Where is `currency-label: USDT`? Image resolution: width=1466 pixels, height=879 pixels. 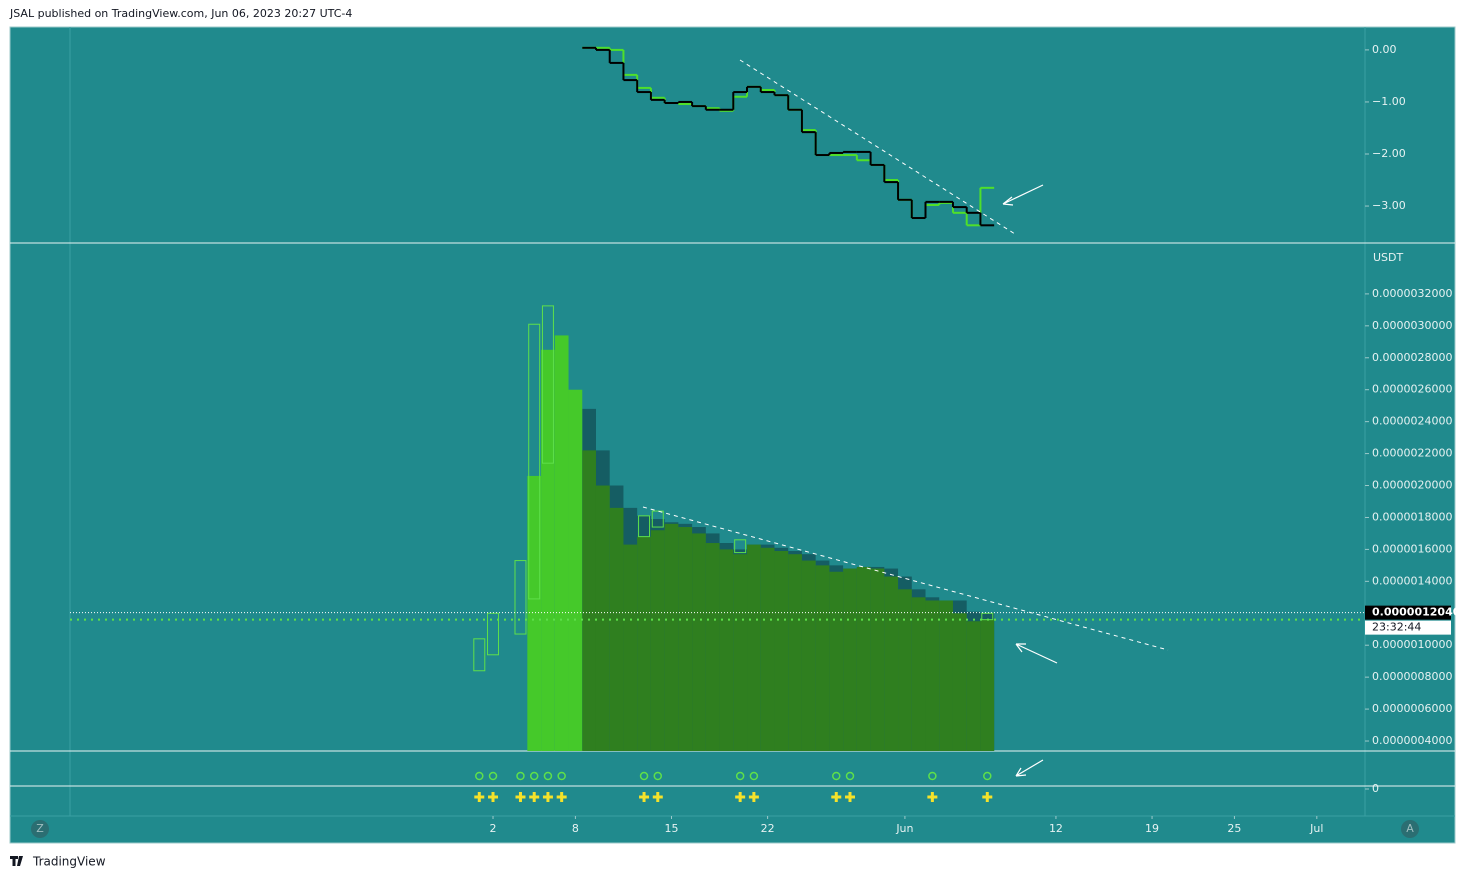
currency-label: USDT is located at coordinates (1388, 257).